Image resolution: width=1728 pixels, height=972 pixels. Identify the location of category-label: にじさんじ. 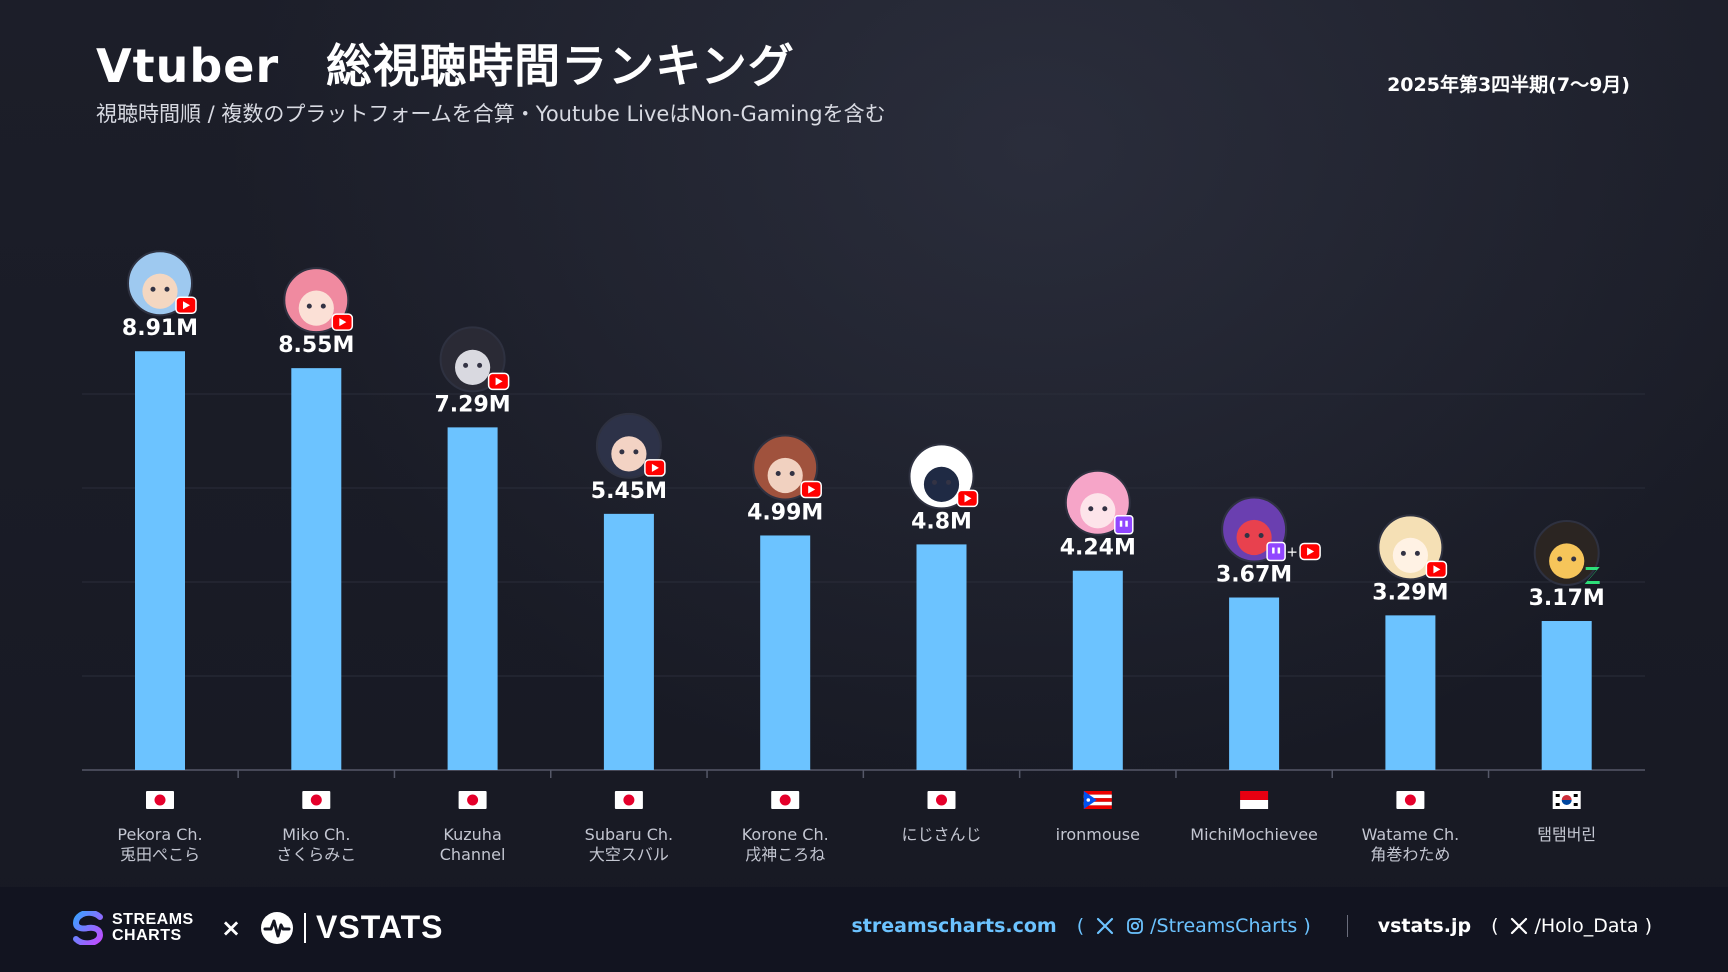
(941, 834).